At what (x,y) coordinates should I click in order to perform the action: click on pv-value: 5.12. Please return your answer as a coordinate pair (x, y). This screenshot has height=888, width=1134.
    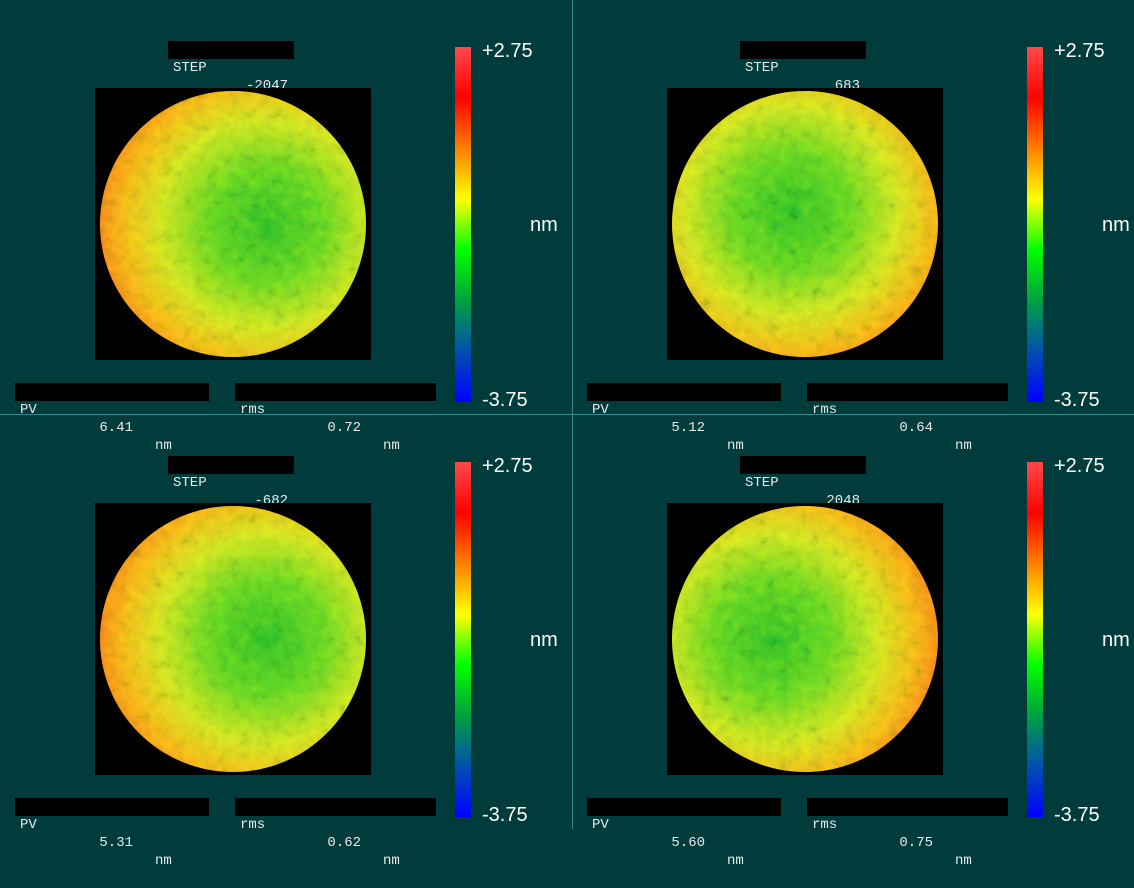
    Looking at the image, I should click on (688, 428).